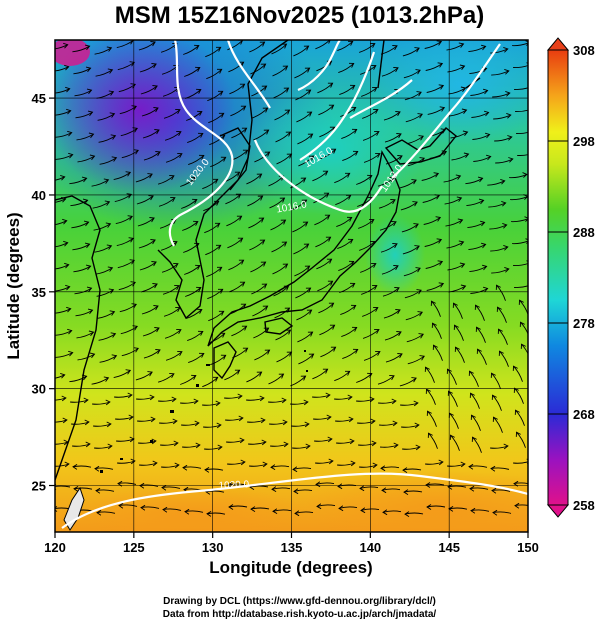 The image size is (599, 625). What do you see at coordinates (558, 277) in the screenshot?
I see `colorbar-gradient` at bounding box center [558, 277].